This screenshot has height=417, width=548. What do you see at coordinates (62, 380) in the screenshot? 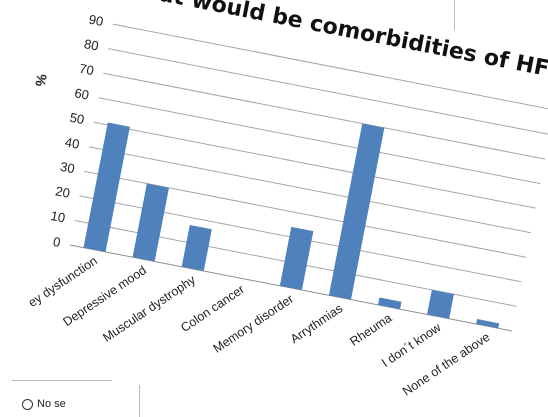
I see `background-divider-horizontal` at bounding box center [62, 380].